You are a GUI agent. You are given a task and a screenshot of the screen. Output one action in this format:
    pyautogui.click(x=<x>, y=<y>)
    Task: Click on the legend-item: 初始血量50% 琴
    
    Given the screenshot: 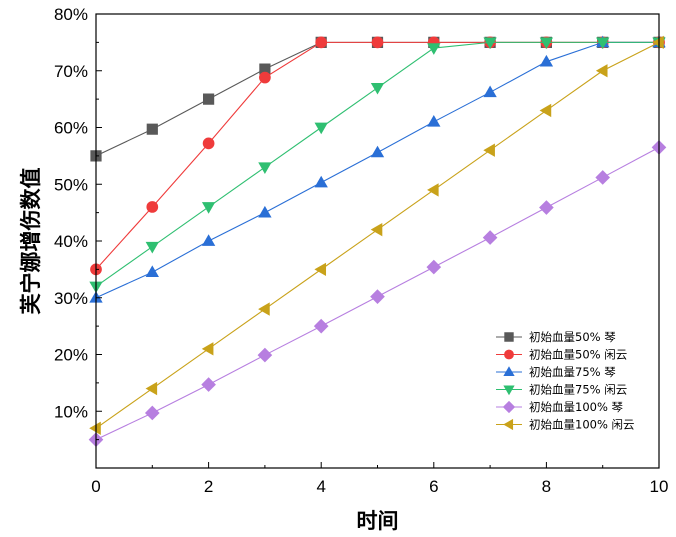 What is the action you would take?
    pyautogui.click(x=556, y=337)
    